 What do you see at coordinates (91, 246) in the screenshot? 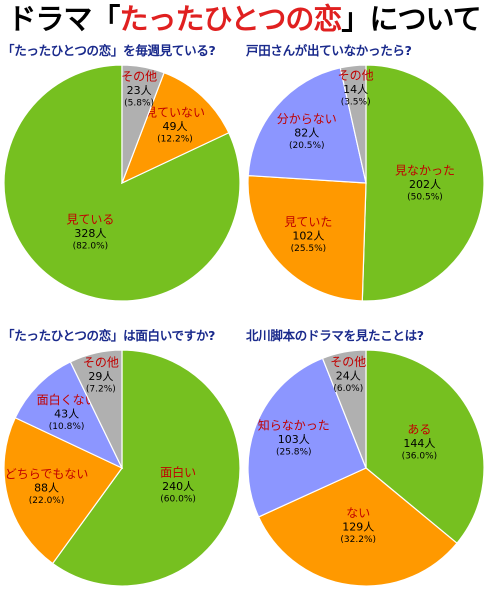
I see `slice-label-percent: (82.0%)` at bounding box center [91, 246].